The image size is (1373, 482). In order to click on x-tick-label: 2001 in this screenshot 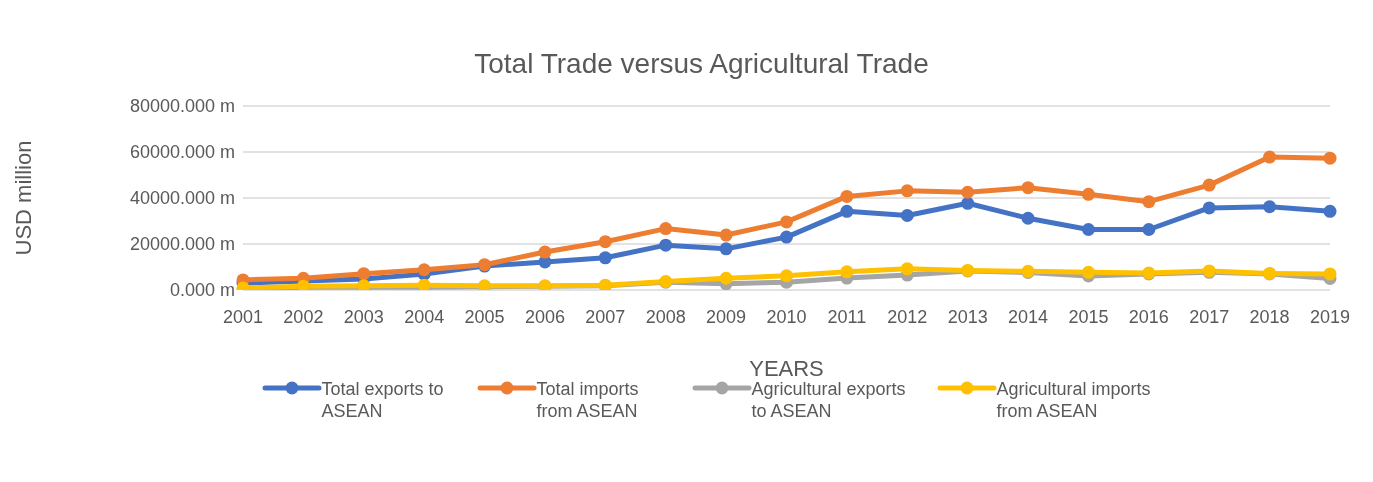, I will do `click(243, 316)`.